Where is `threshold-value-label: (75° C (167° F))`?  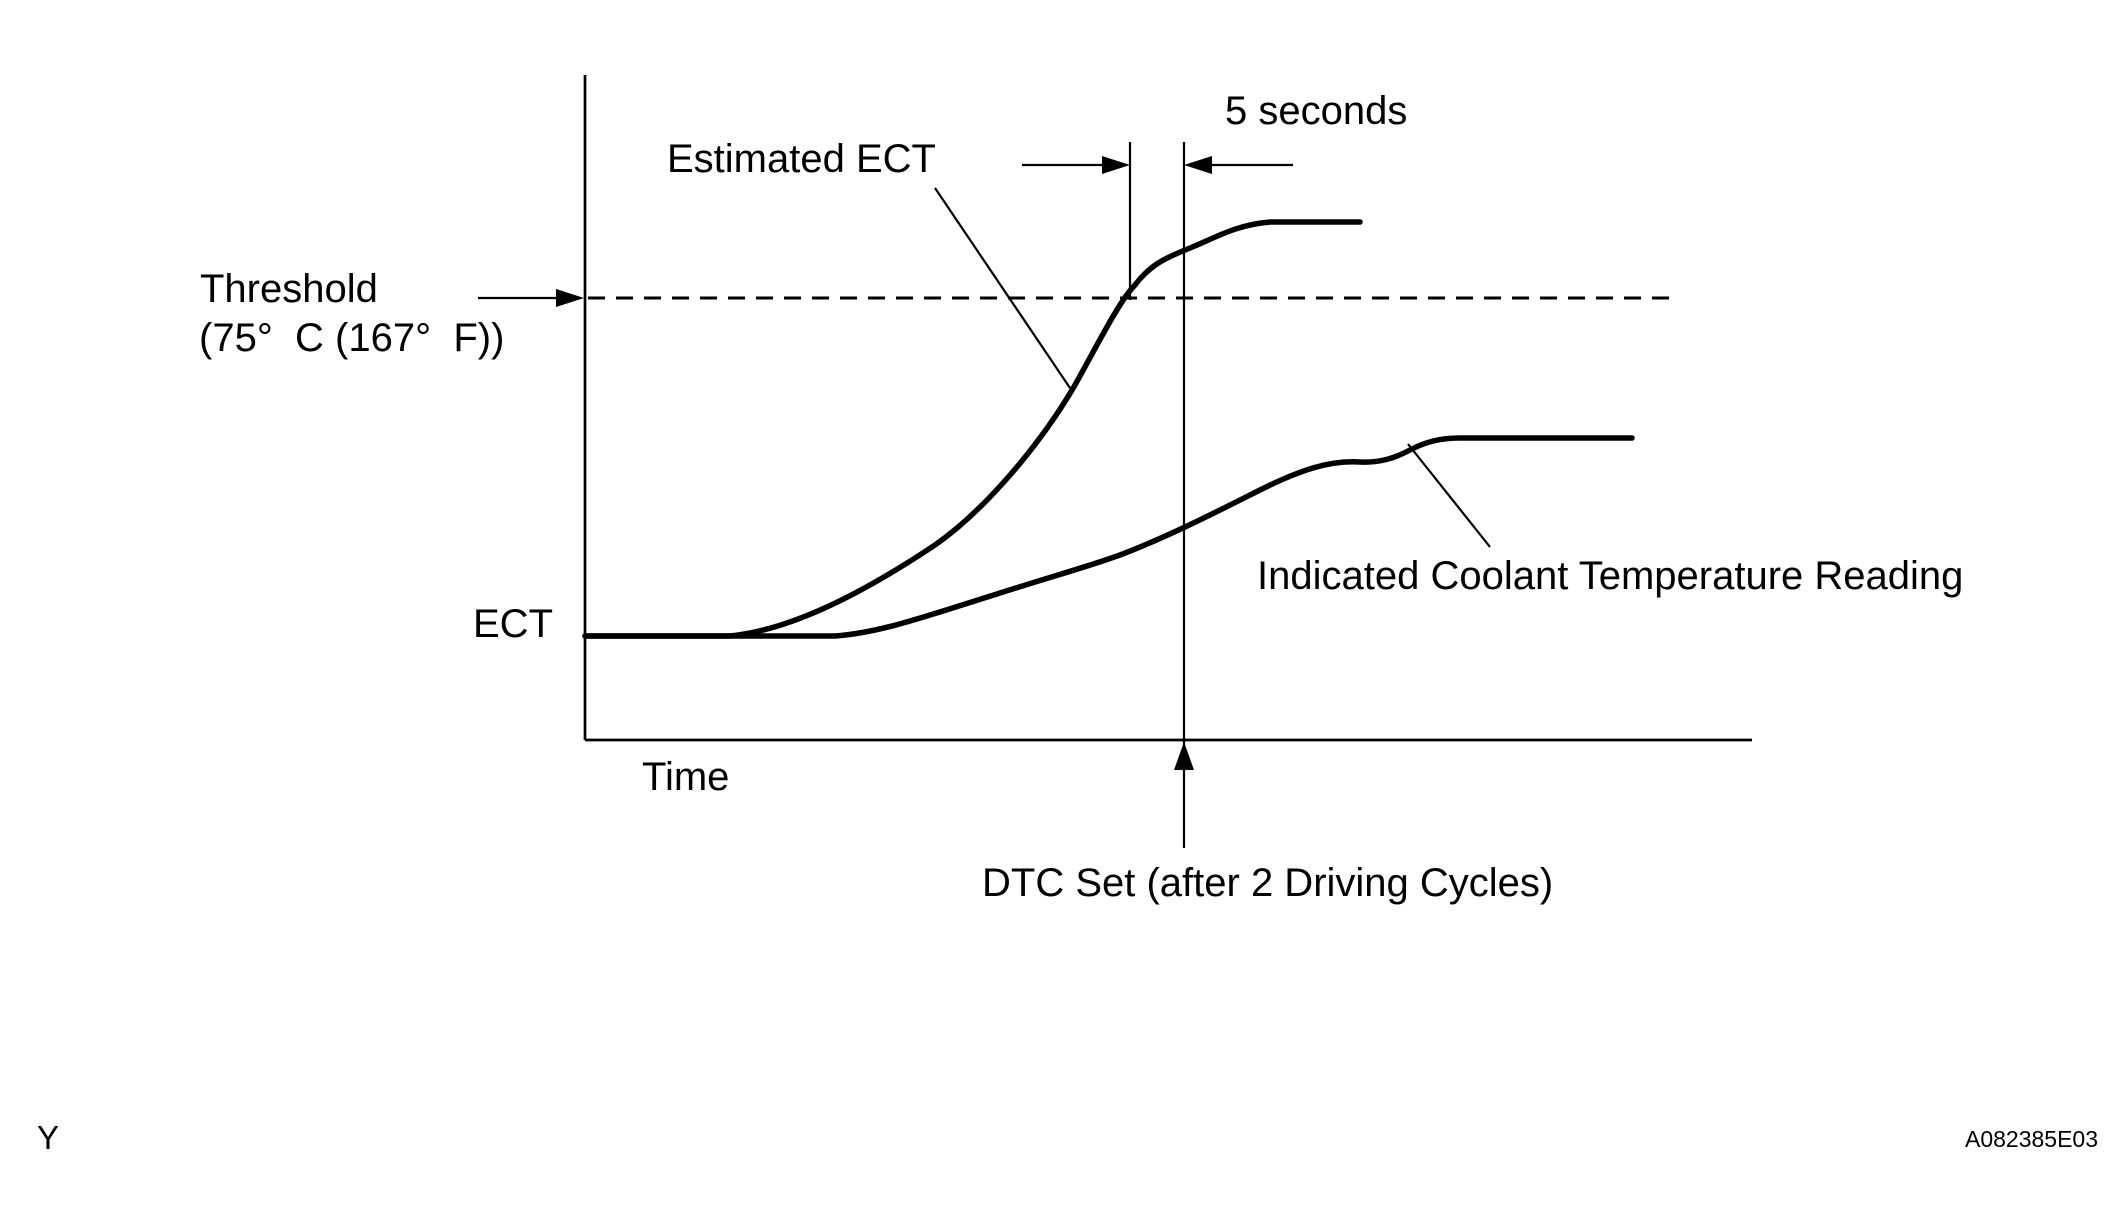
threshold-value-label: (75° C (167° F)) is located at coordinates (351, 338).